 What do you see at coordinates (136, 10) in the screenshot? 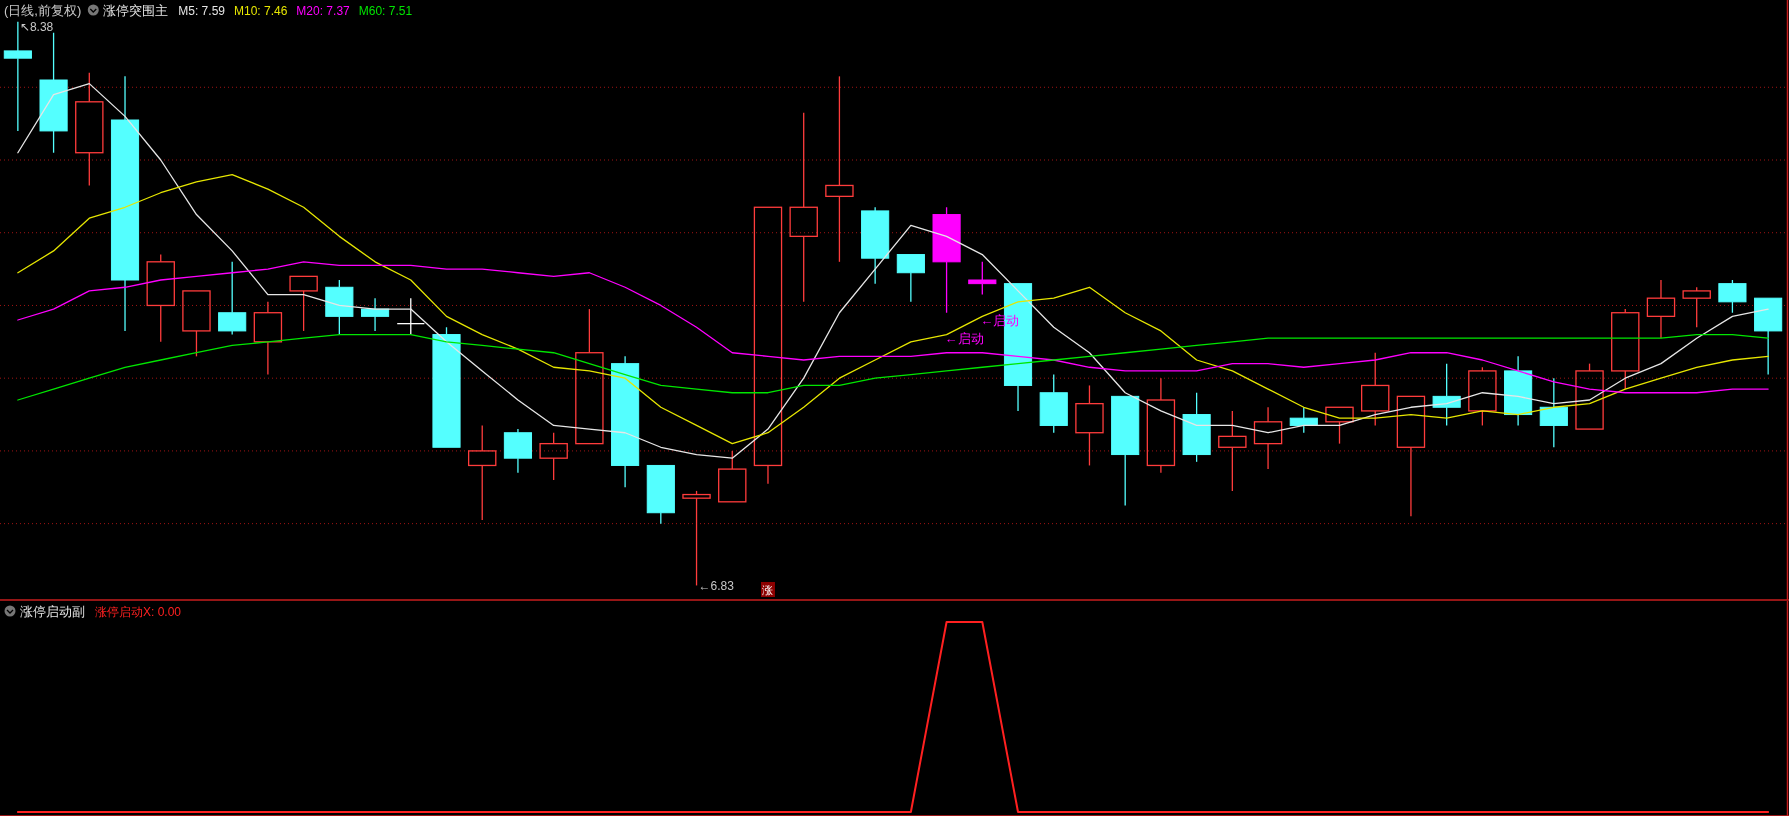
I see `chart-title: 涨停突围主` at bounding box center [136, 10].